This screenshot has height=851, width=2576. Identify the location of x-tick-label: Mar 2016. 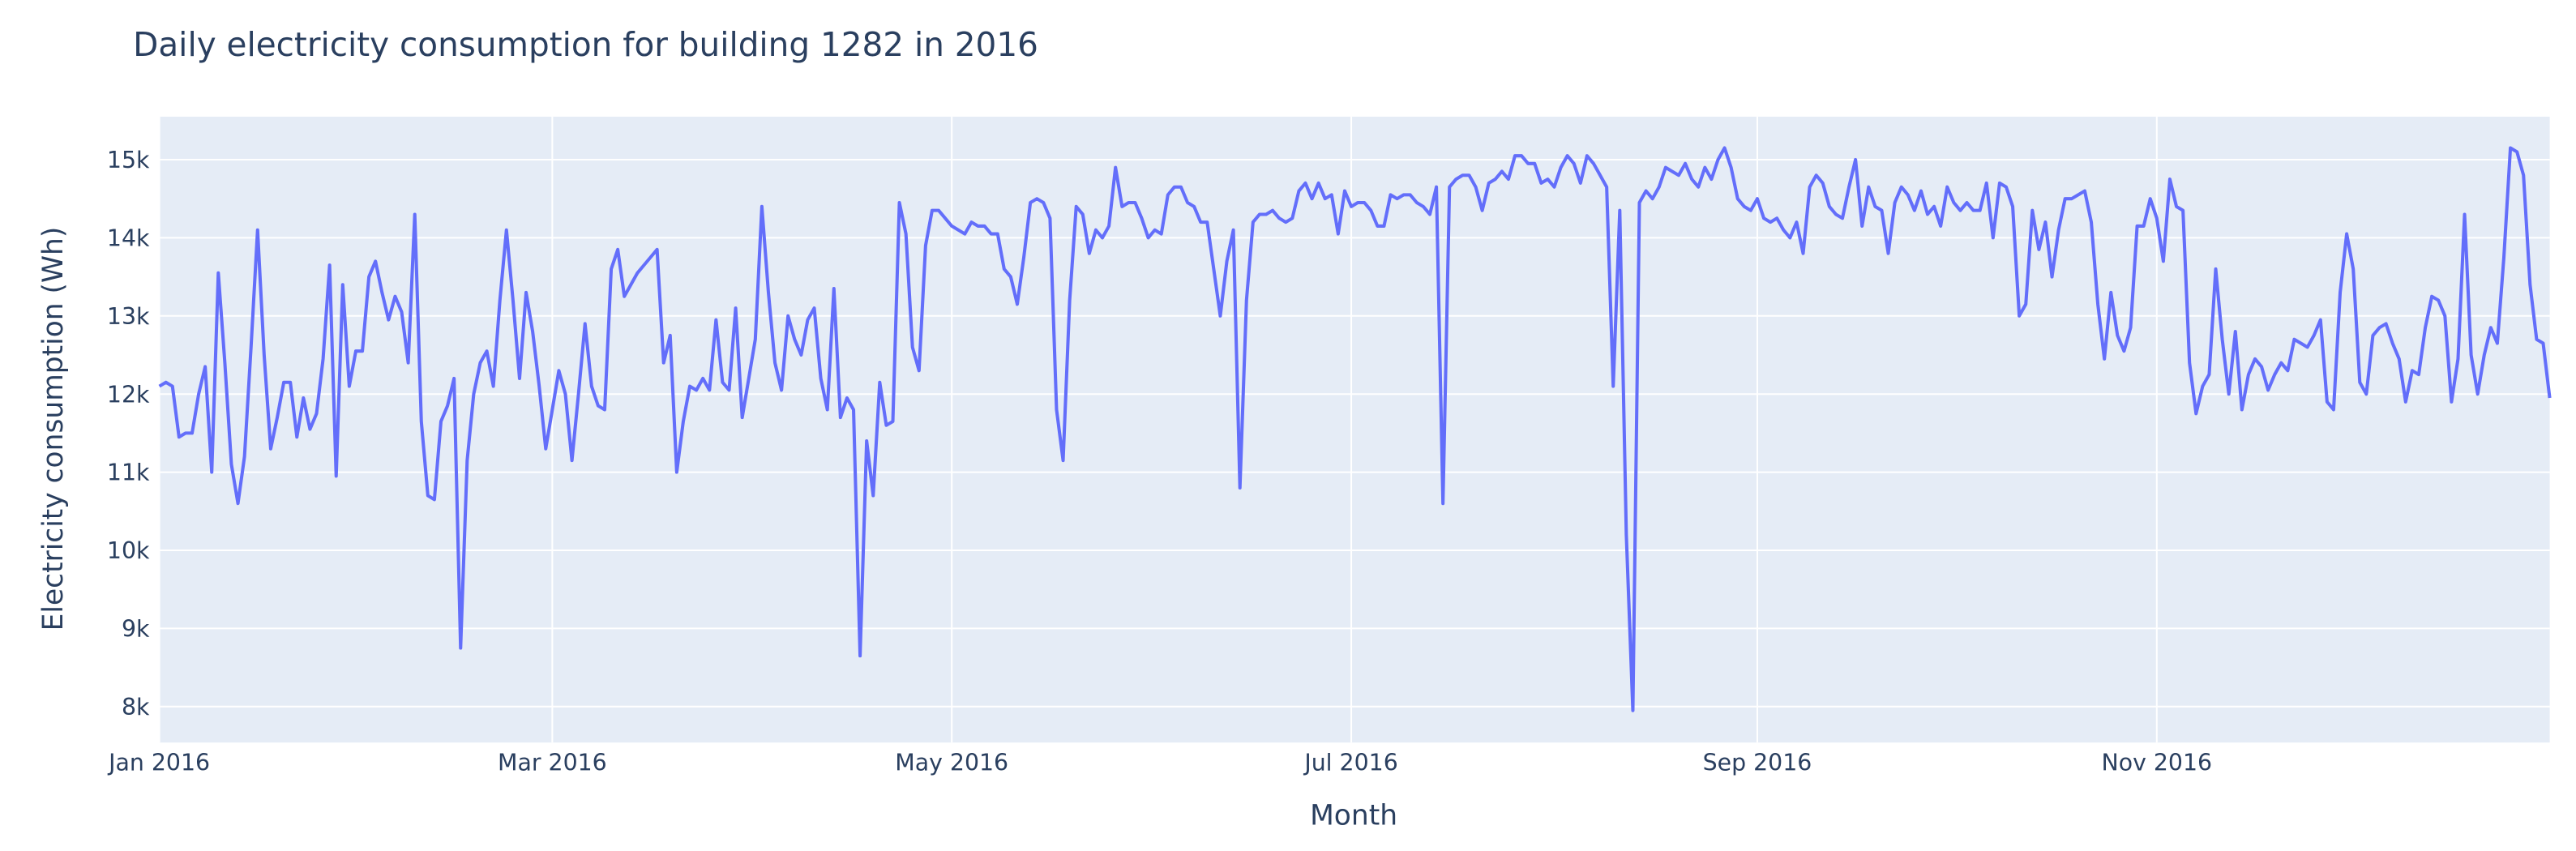
(552, 763).